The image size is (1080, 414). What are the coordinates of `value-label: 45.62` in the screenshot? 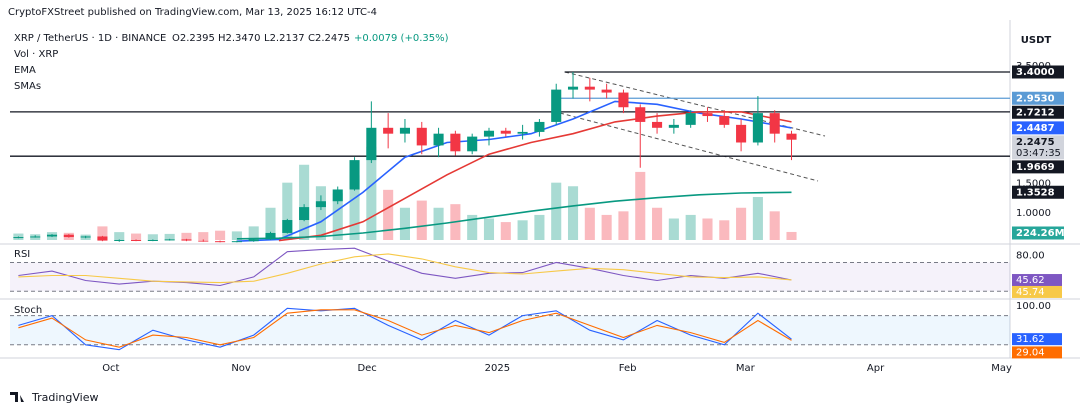 It's located at (1030, 280).